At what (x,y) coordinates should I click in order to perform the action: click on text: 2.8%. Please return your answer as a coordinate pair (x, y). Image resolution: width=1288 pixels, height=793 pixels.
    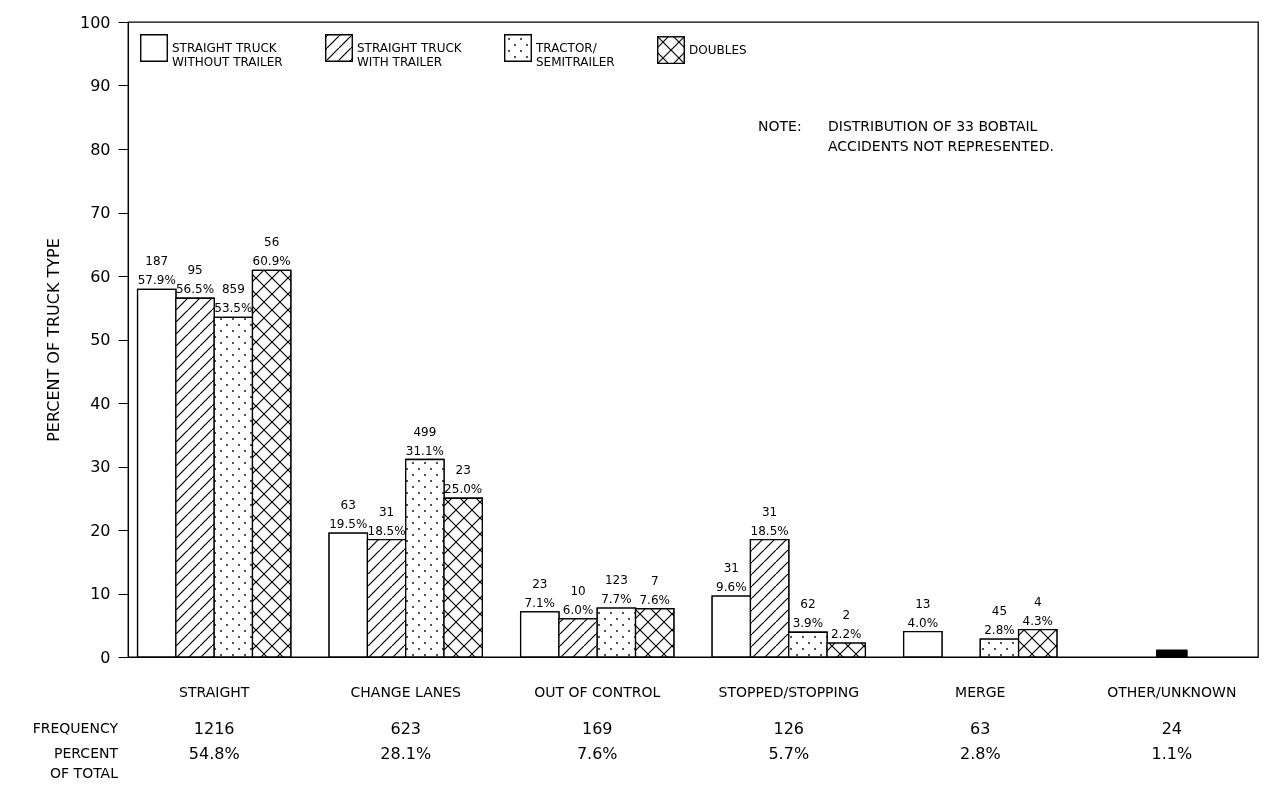
    Looking at the image, I should click on (980, 753).